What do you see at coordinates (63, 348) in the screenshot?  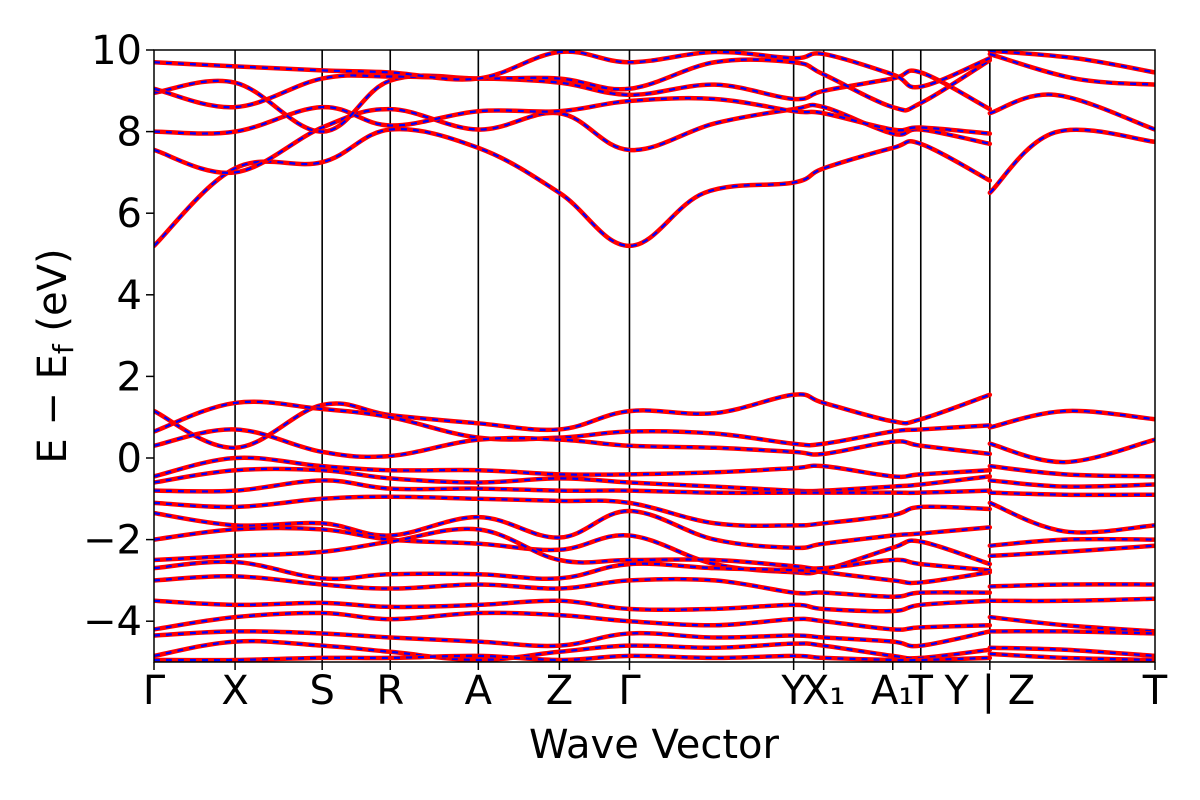 I see `y-axis-title-subscript: f` at bounding box center [63, 348].